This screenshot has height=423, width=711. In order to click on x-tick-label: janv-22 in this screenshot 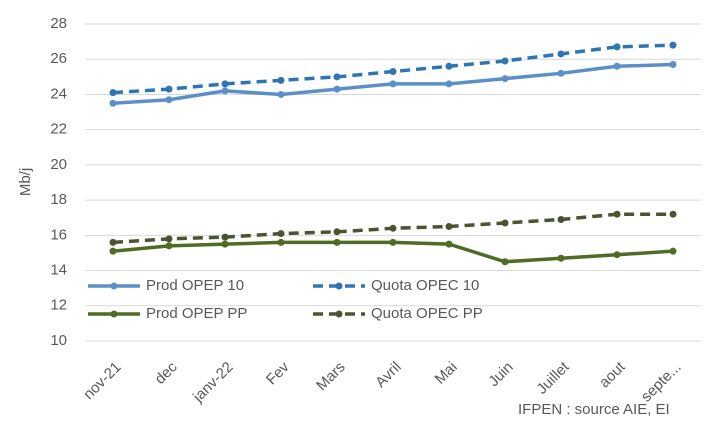, I will do `click(213, 383)`.